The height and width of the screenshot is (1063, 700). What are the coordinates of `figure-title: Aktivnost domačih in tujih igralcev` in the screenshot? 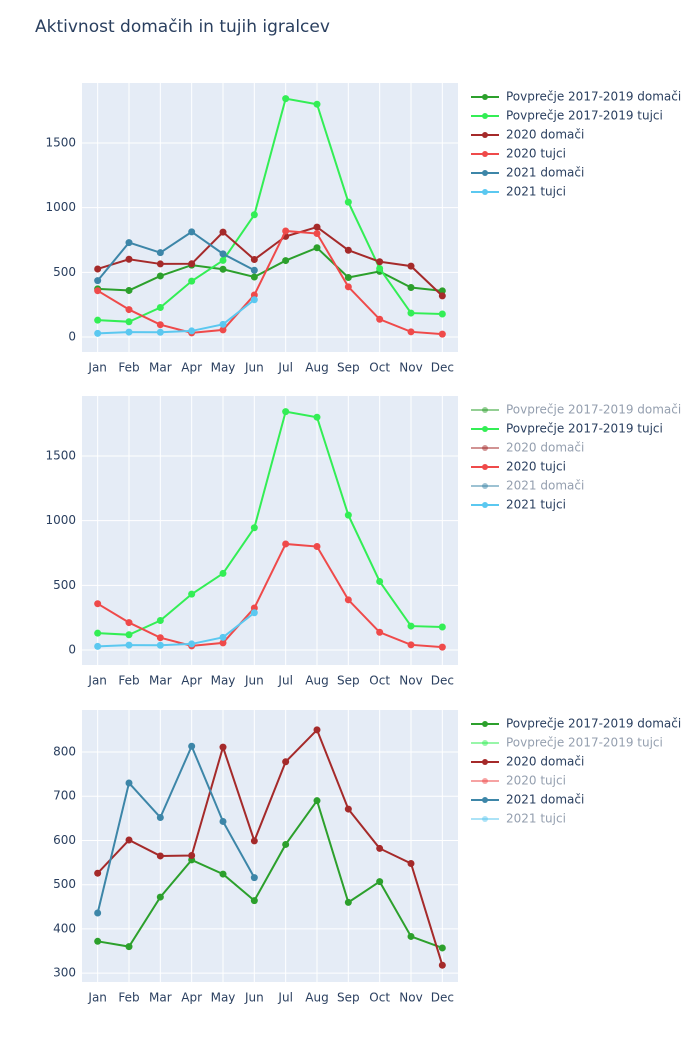 It's located at (182, 27).